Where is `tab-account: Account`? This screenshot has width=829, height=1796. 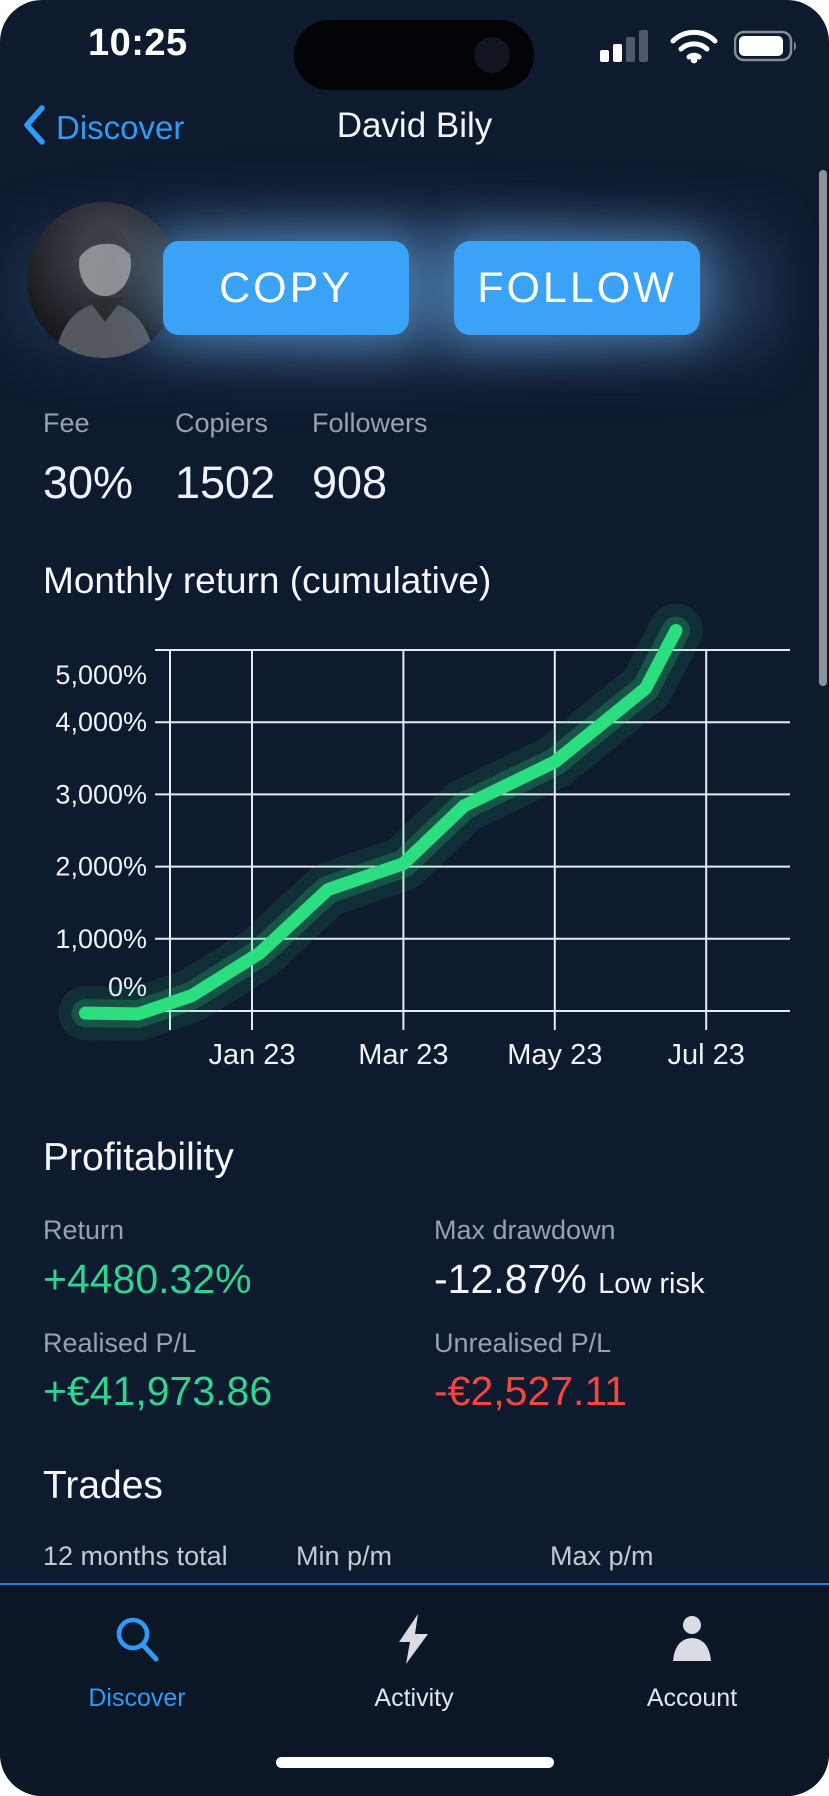
tab-account: Account is located at coordinates (692, 1663).